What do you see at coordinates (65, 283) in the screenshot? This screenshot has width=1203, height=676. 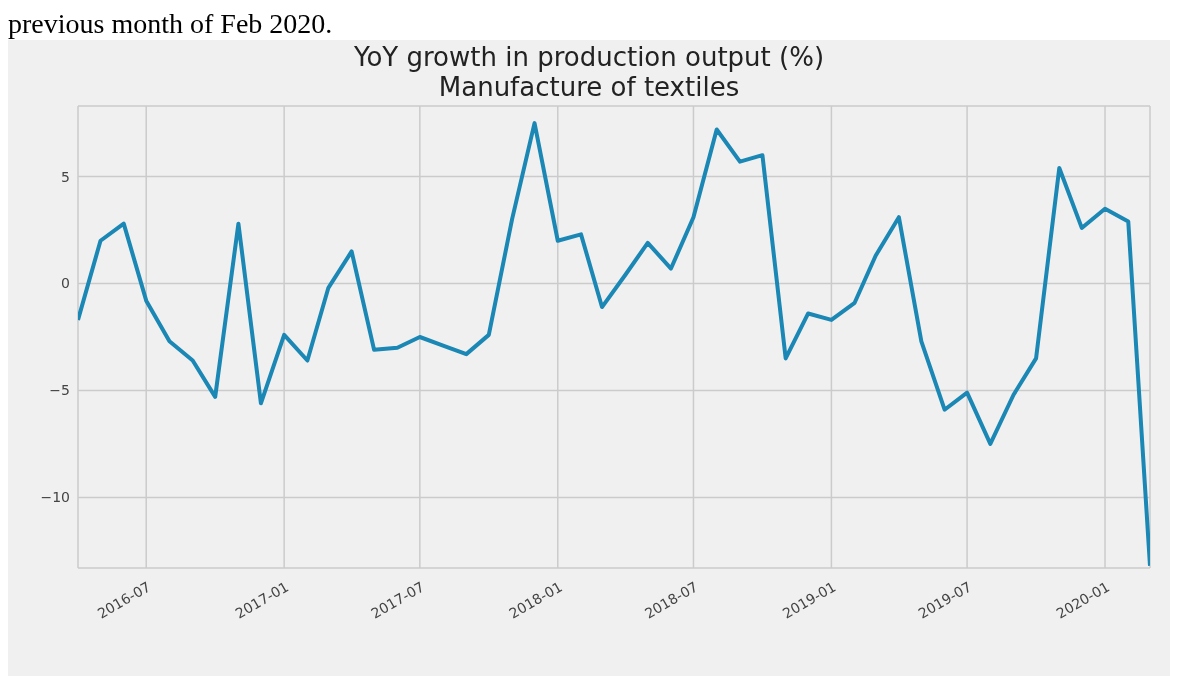 I see `y-tick-label: 0` at bounding box center [65, 283].